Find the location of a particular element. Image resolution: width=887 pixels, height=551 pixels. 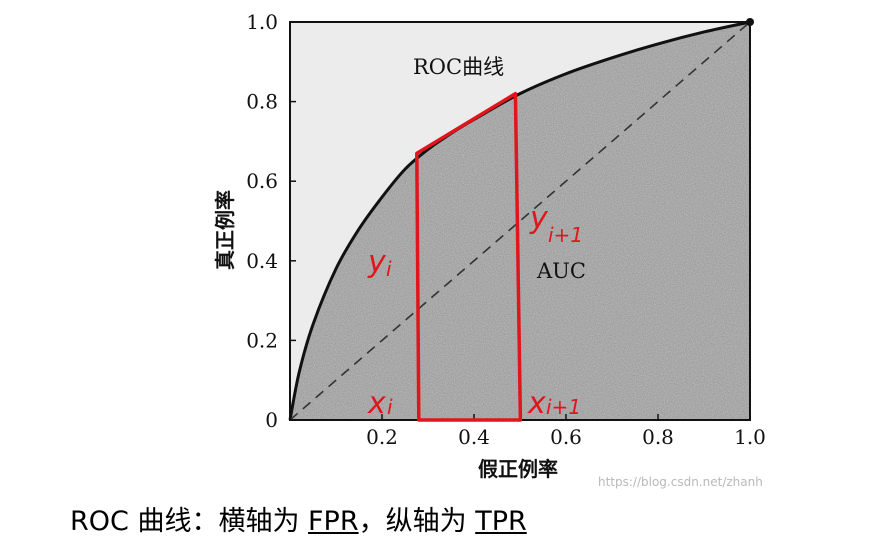

x-tick-label: 0.2 is located at coordinates (382, 437).